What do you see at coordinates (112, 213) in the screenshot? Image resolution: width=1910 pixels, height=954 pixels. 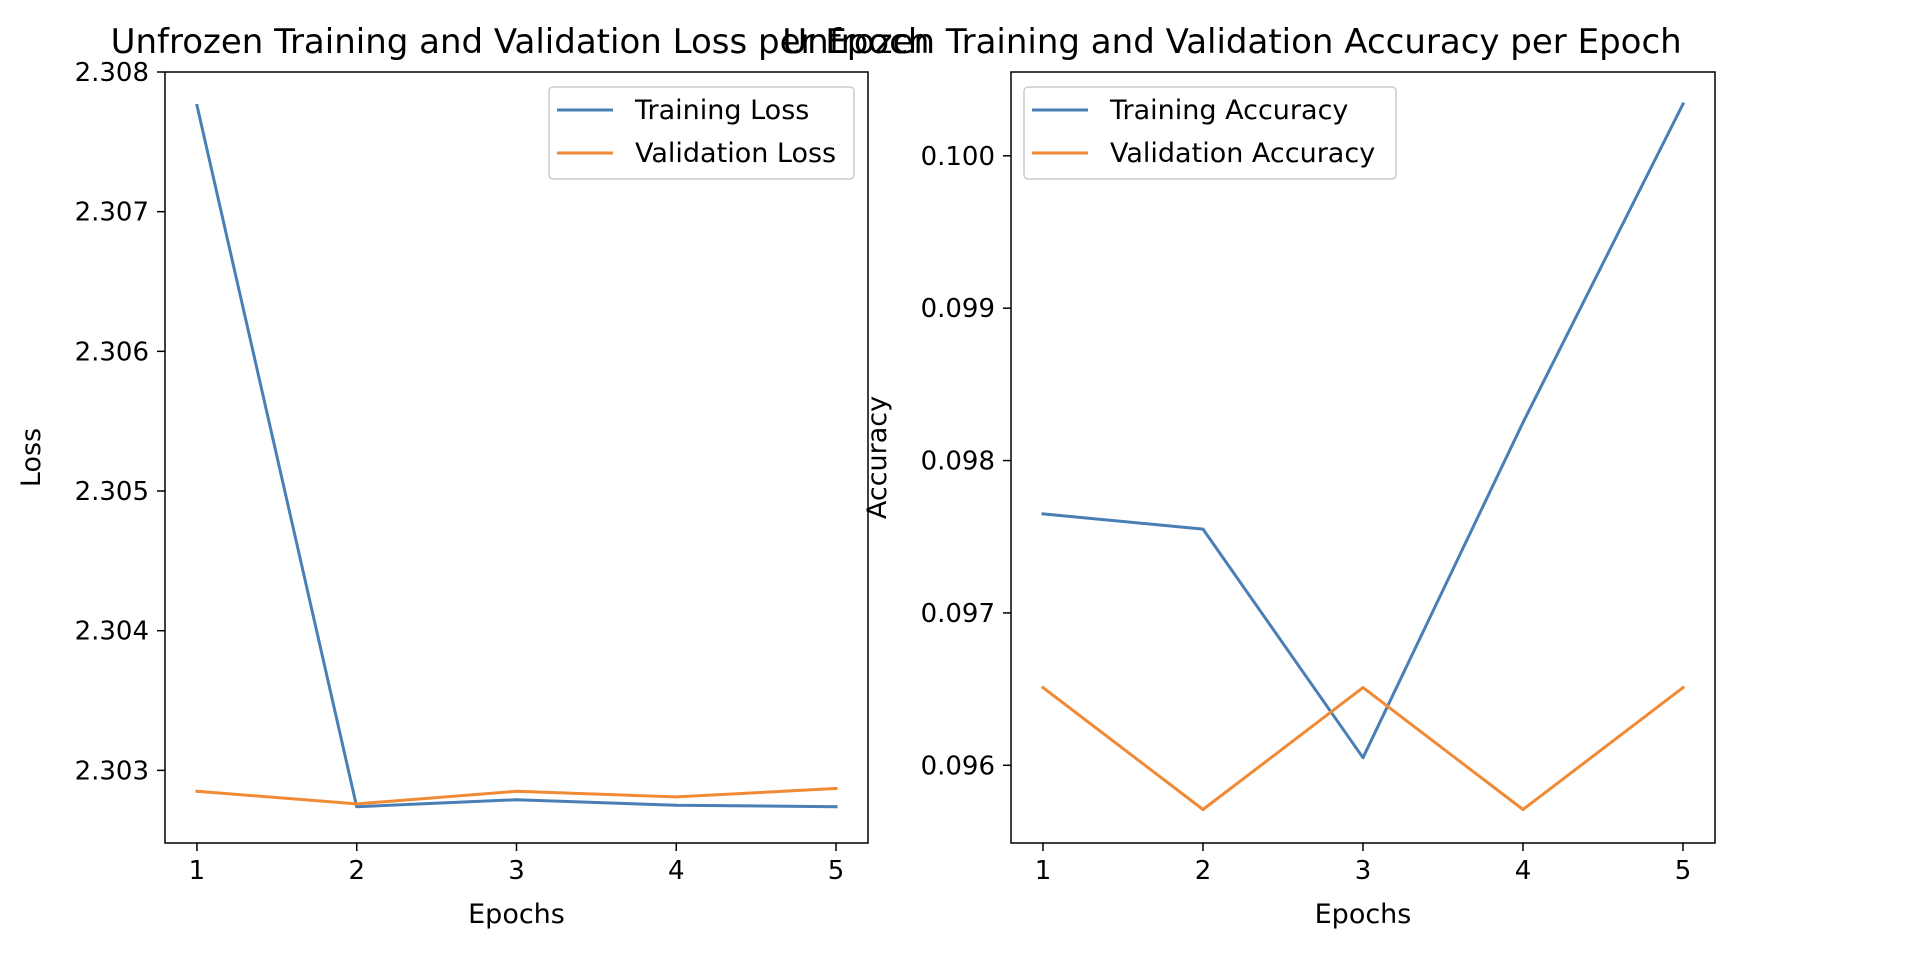 I see `y-tick-label: 2.307` at bounding box center [112, 213].